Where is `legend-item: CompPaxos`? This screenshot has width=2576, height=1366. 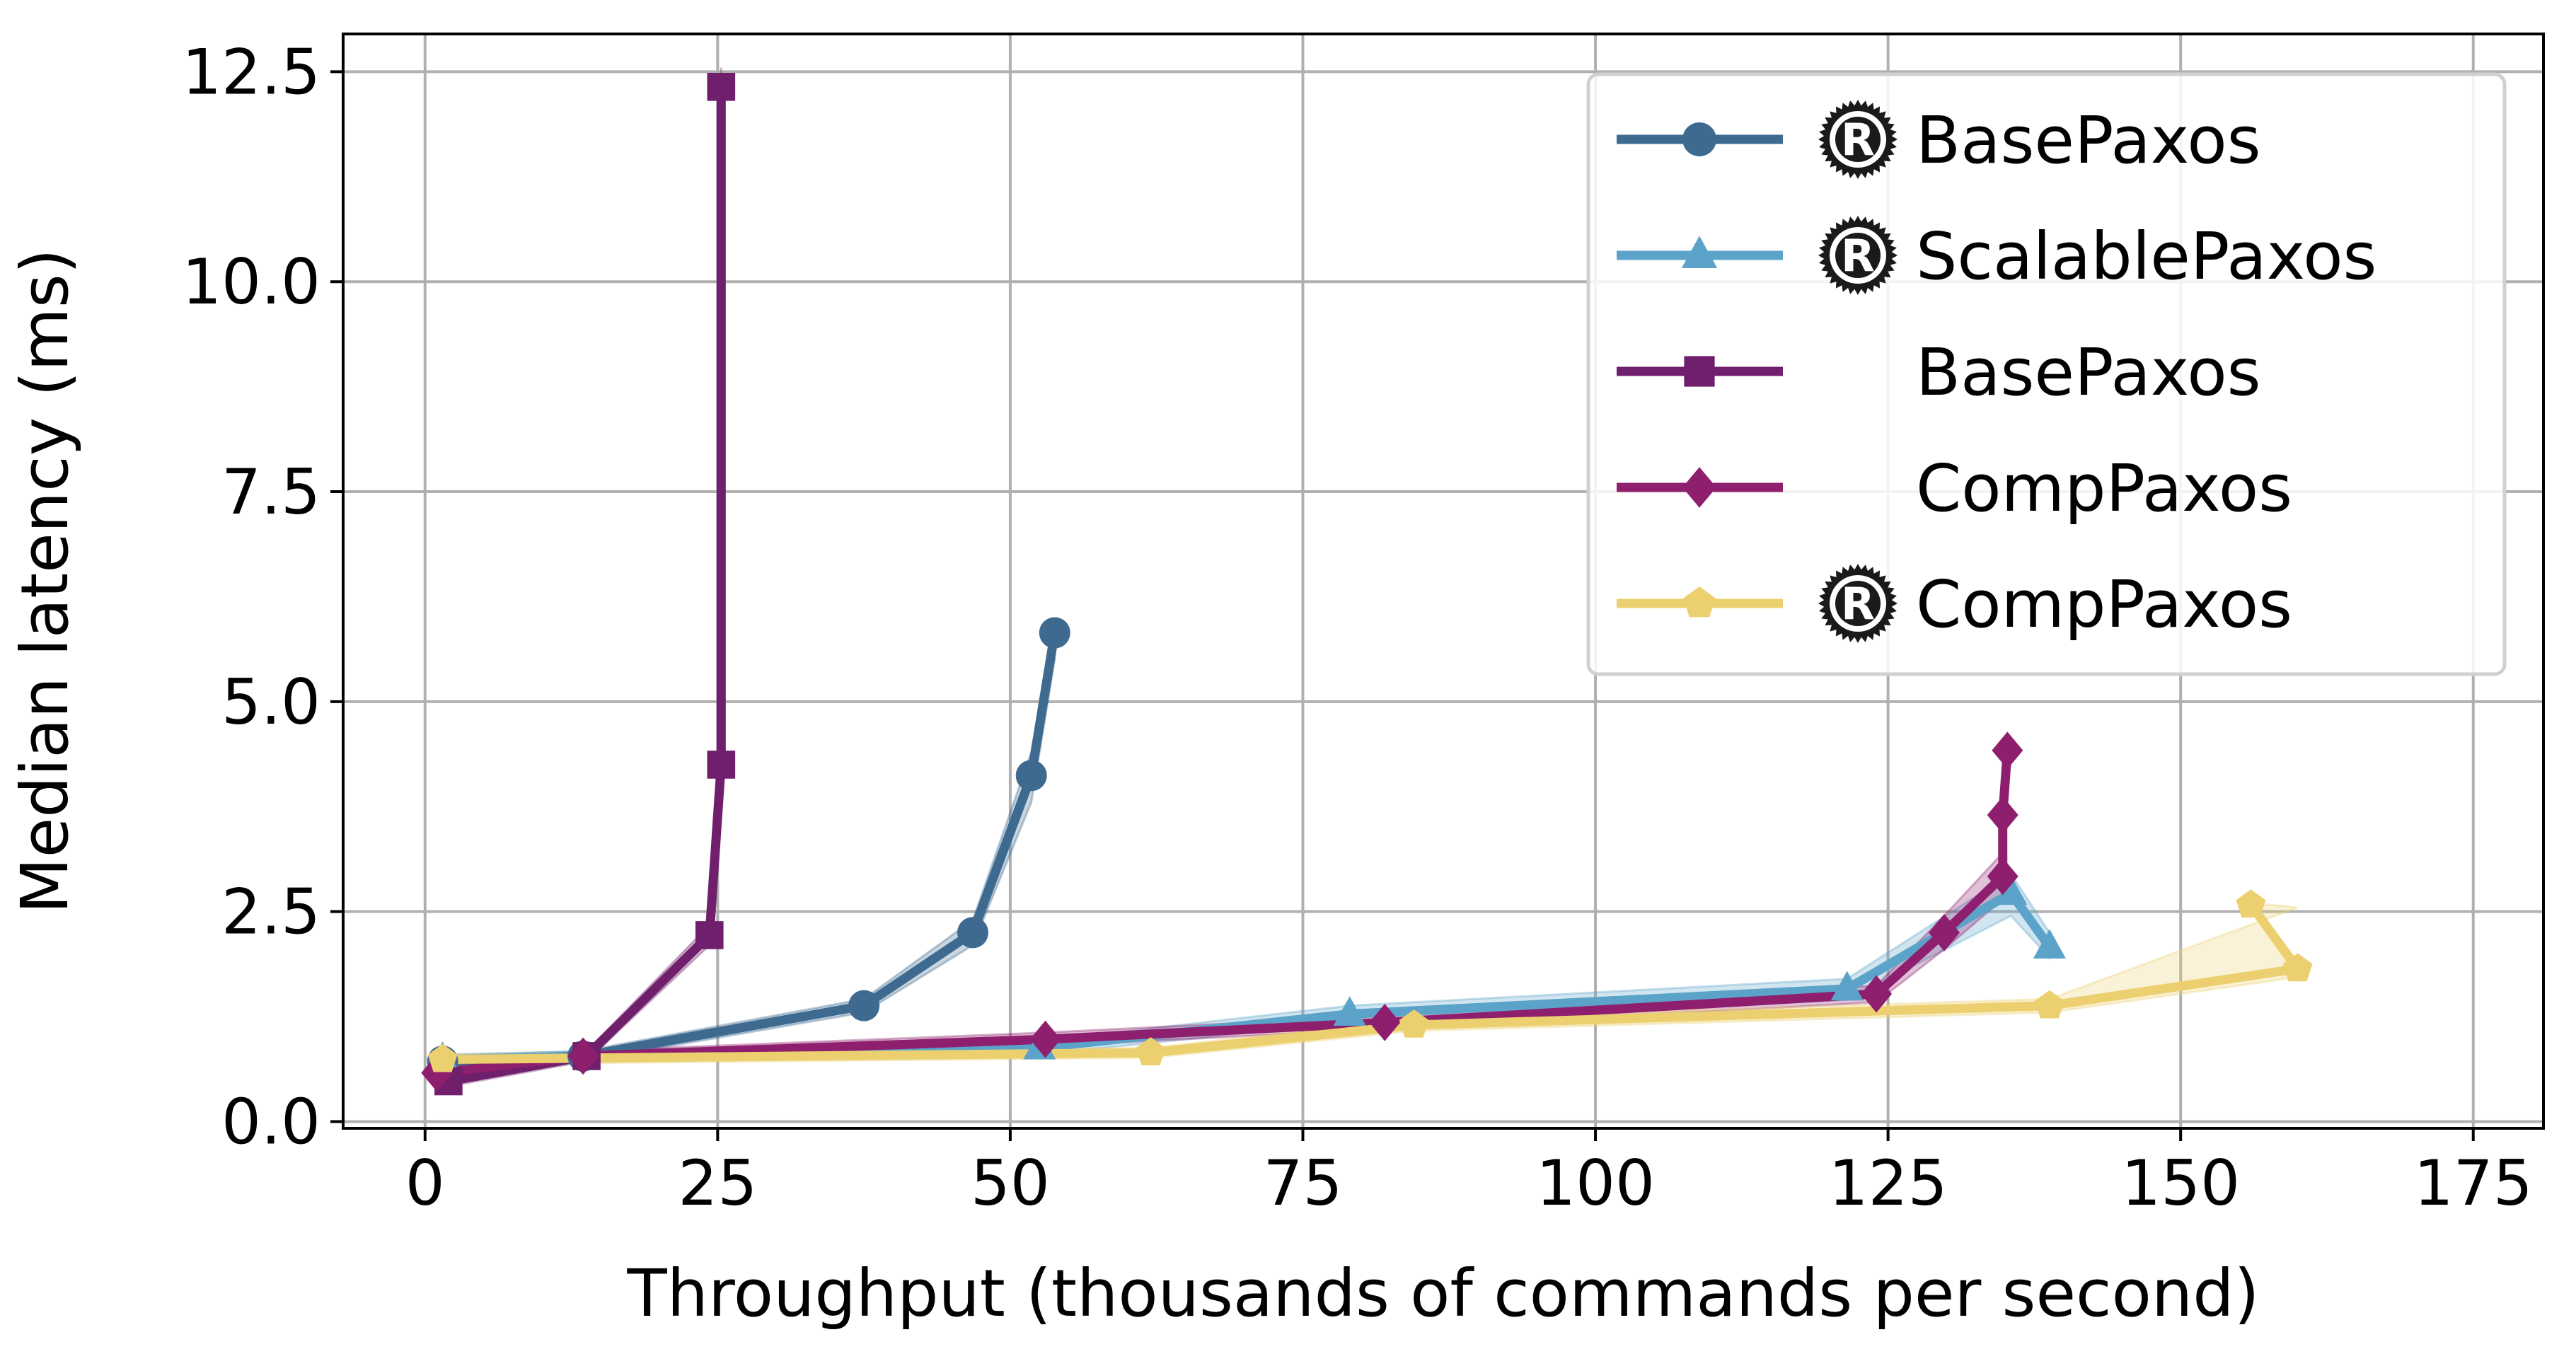
legend-item: CompPaxos is located at coordinates (1954, 488).